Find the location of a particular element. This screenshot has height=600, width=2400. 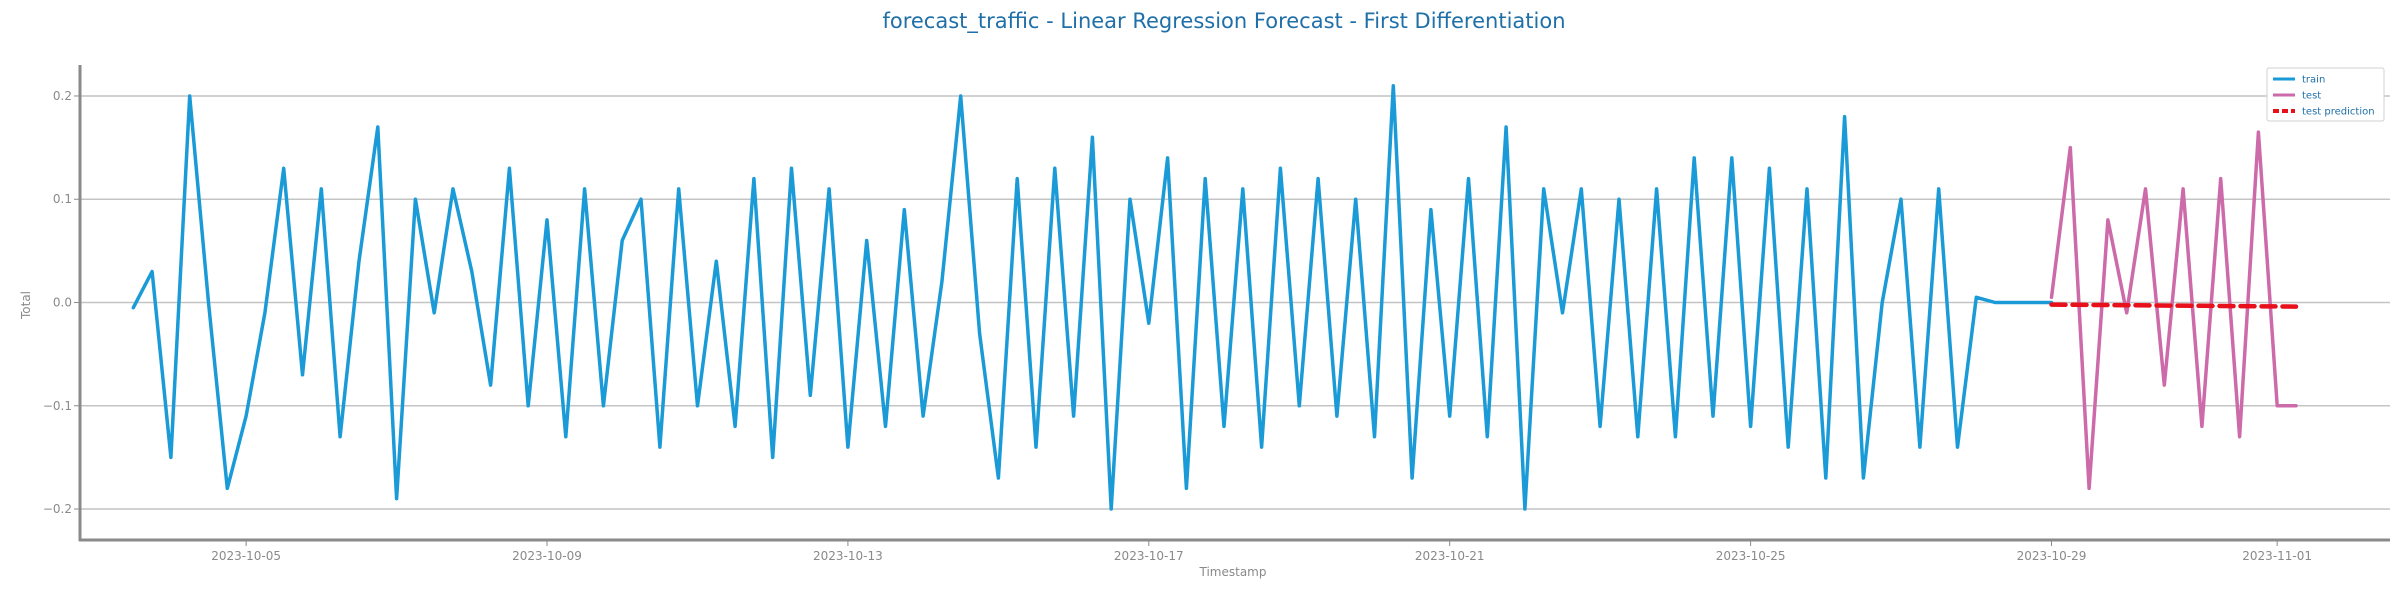

y-tick-label: 0.0 is located at coordinates (62, 303).